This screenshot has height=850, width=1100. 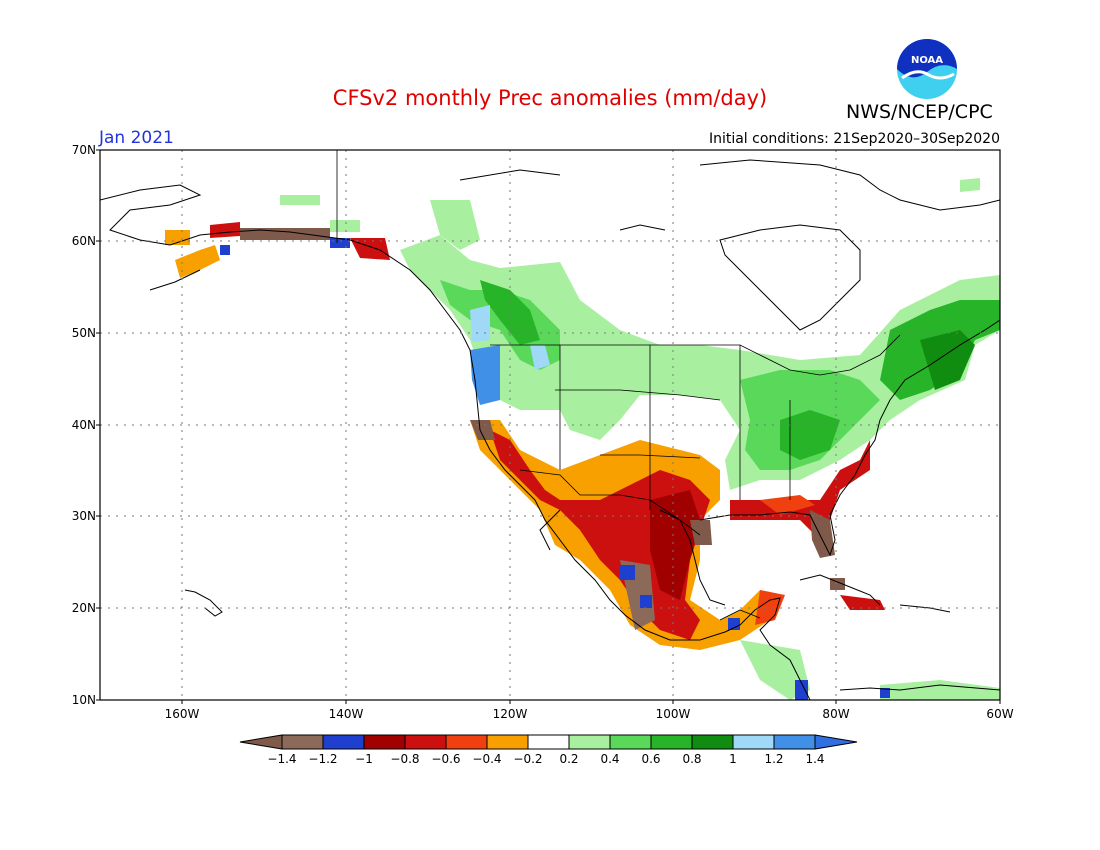 I want to click on colorbar-tick-label: −0.4, so click(x=487, y=759).